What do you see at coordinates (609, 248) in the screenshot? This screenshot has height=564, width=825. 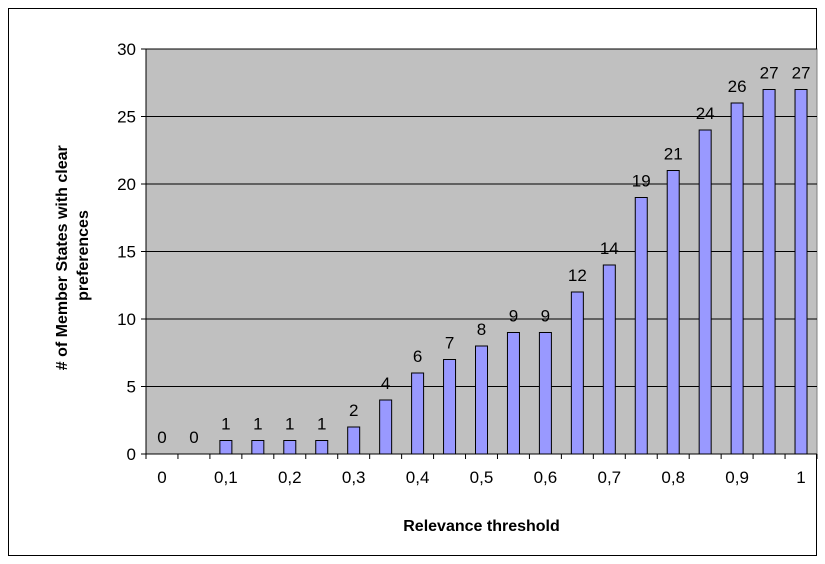 I see `data-label: 14` at bounding box center [609, 248].